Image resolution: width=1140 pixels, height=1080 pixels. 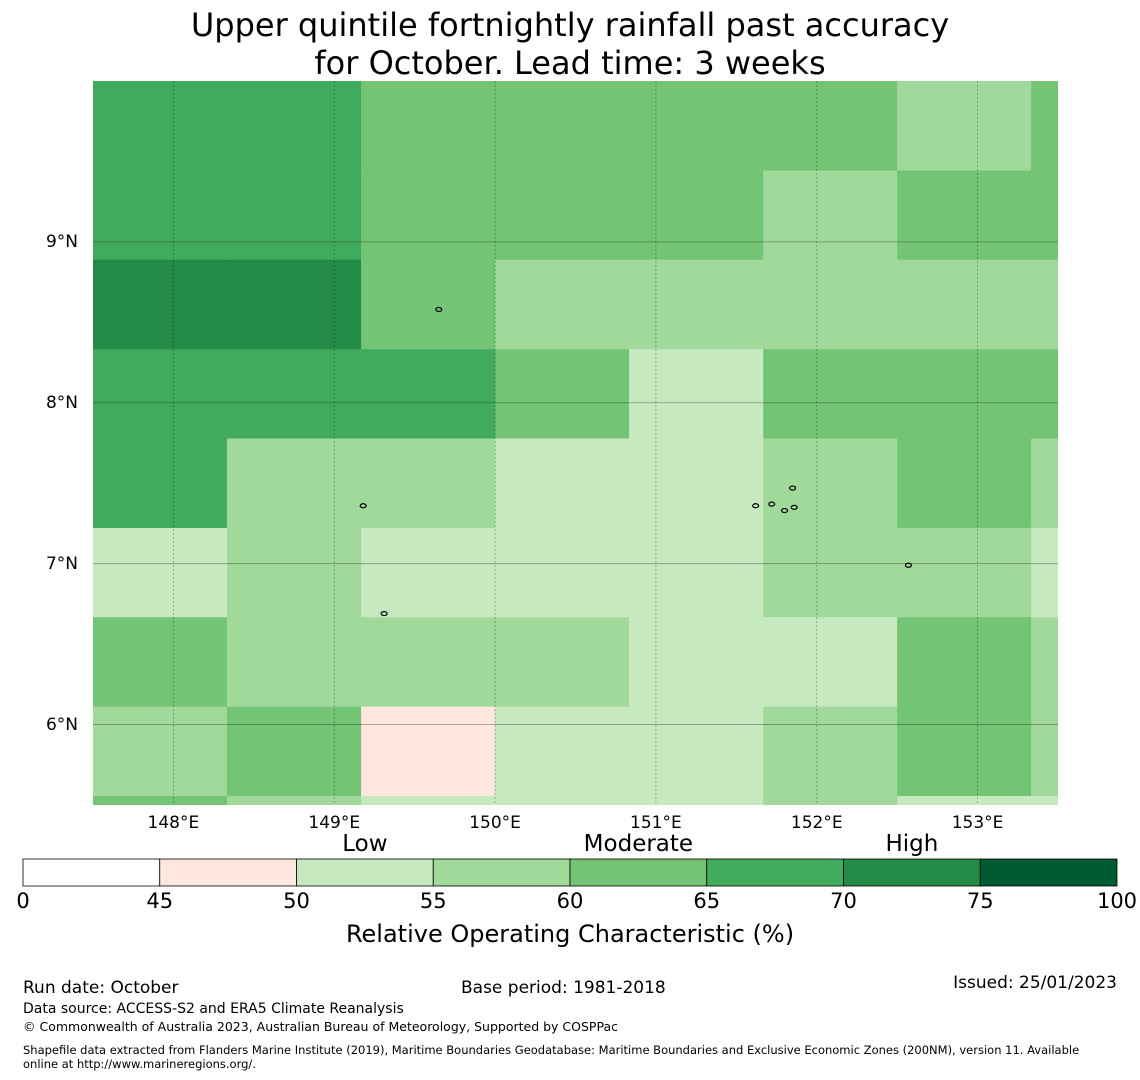 What do you see at coordinates (495, 823) in the screenshot?
I see `longitude-label: 150°E` at bounding box center [495, 823].